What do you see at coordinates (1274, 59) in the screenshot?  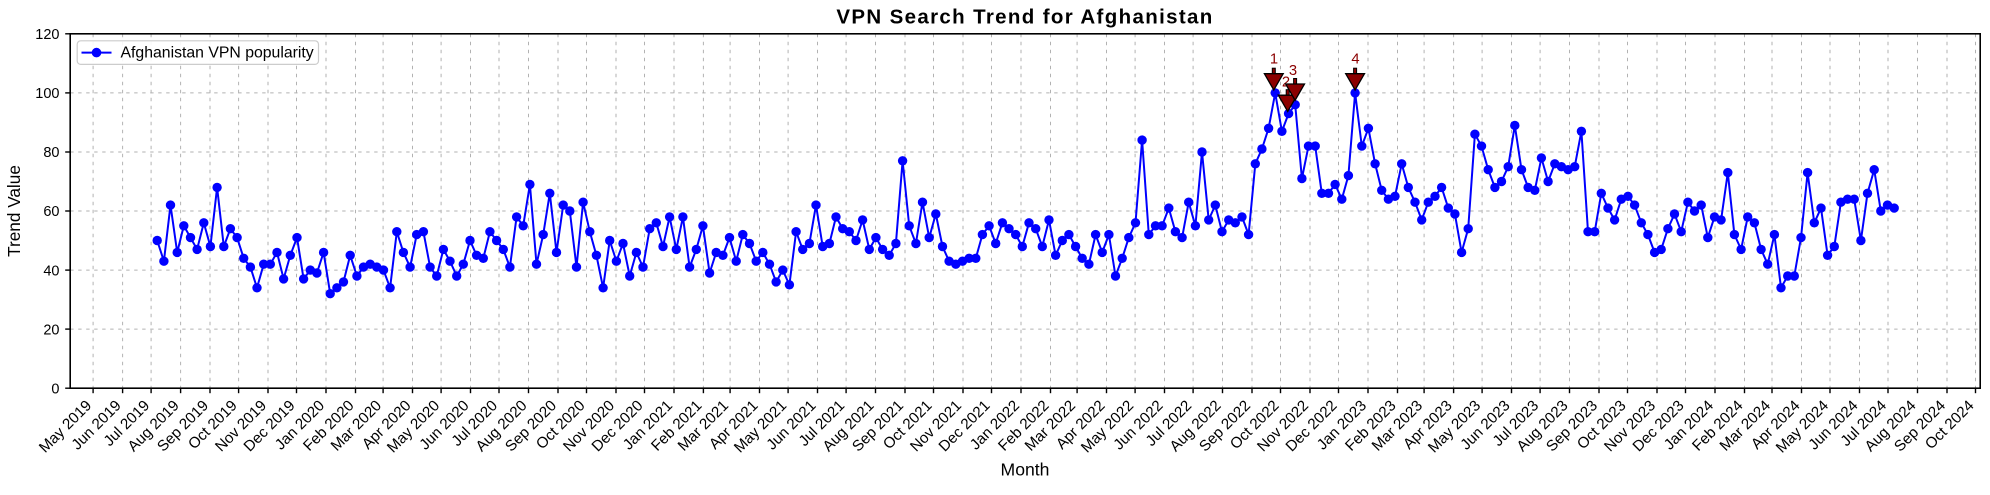 I see `svg-text: 1` at bounding box center [1274, 59].